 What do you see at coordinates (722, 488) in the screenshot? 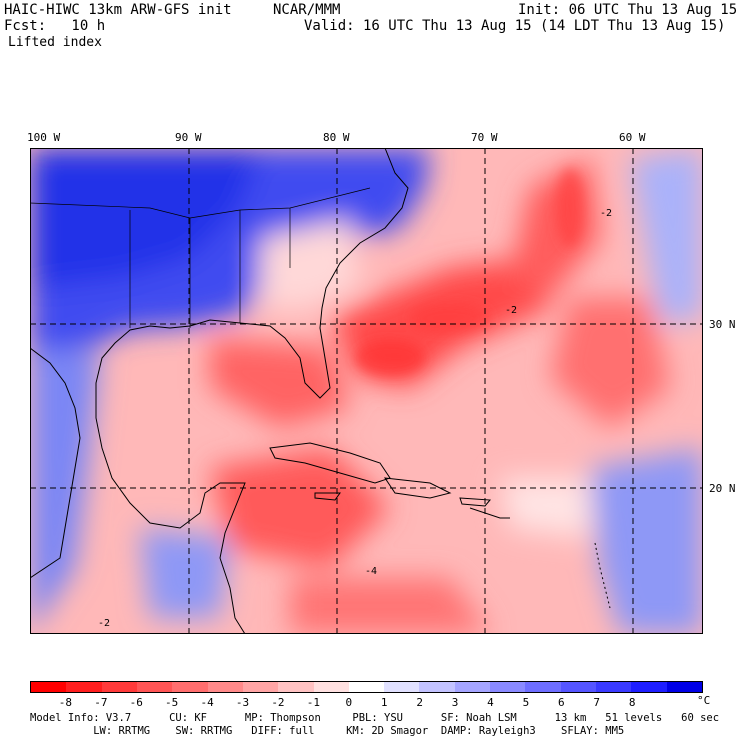
I see `lat-label: 20 N` at bounding box center [722, 488].